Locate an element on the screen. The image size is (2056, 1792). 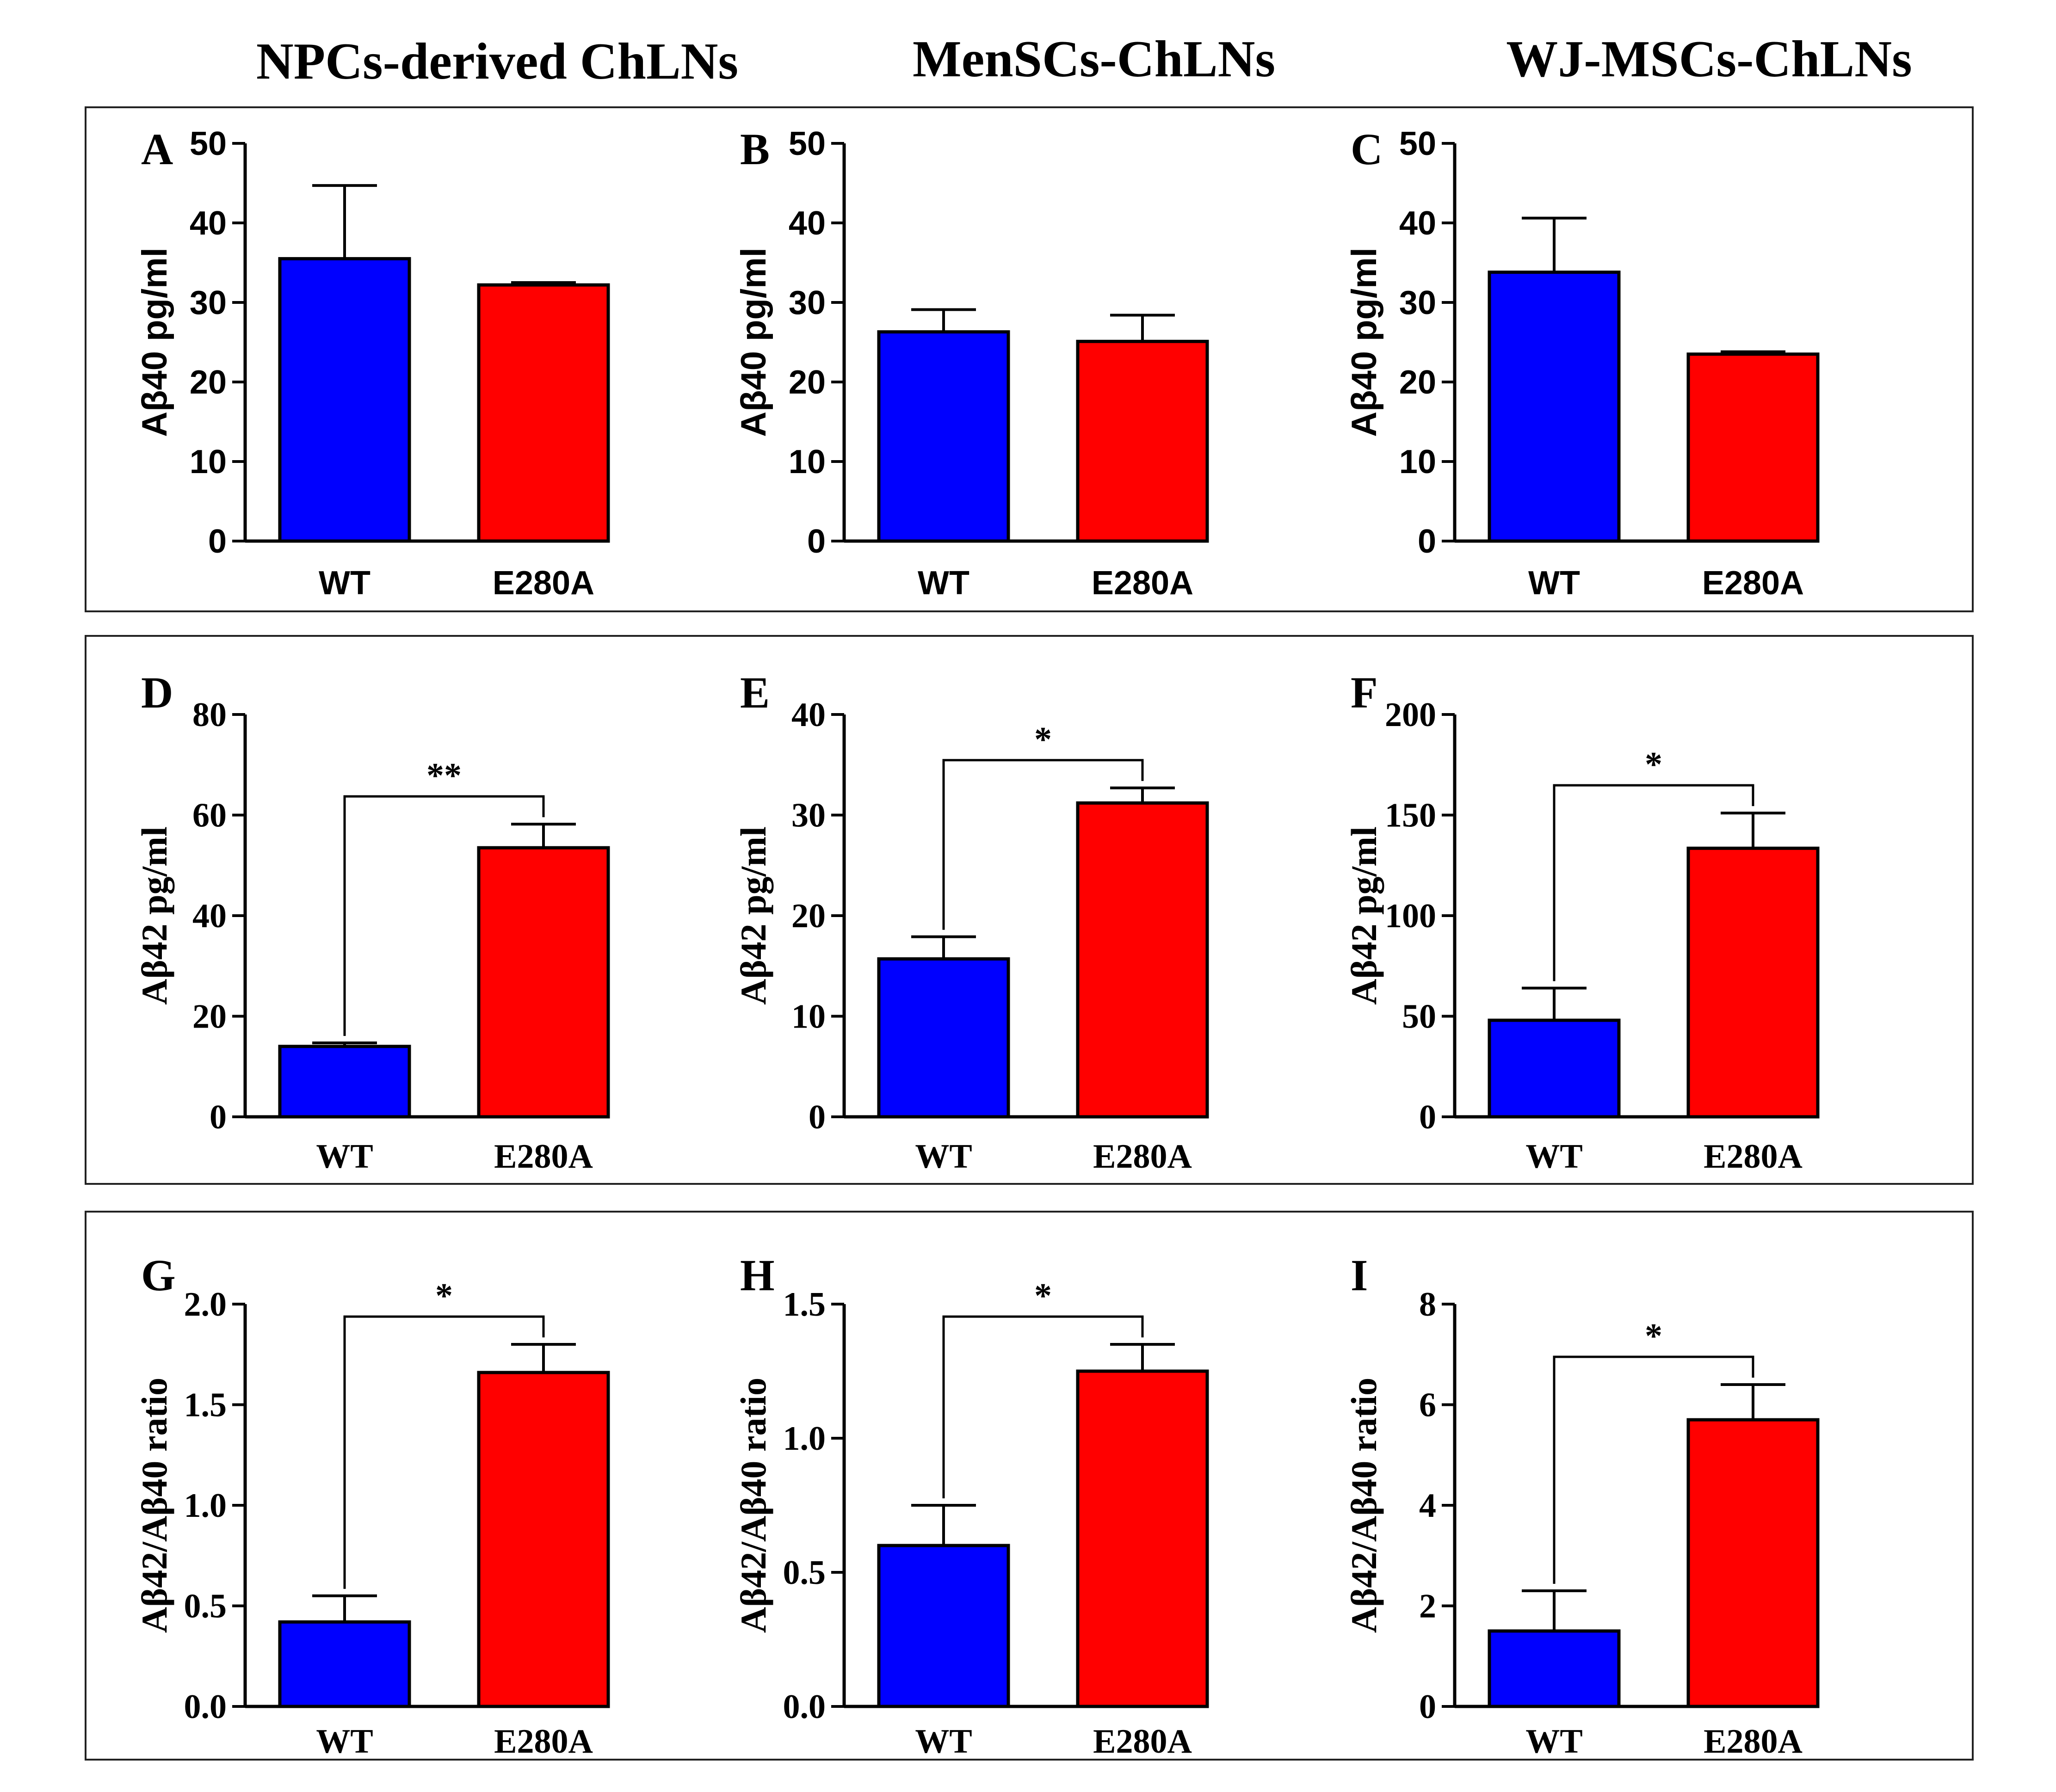
chart-panel-f: F Aβ42 pg/ml WT E280A 0 50 100 150 200 * is located at coordinates (1582, 922).